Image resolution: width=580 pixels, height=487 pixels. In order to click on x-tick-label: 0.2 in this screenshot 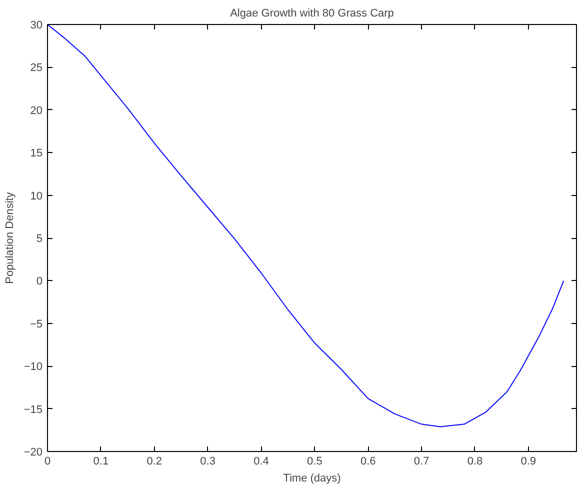, I will do `click(154, 462)`.